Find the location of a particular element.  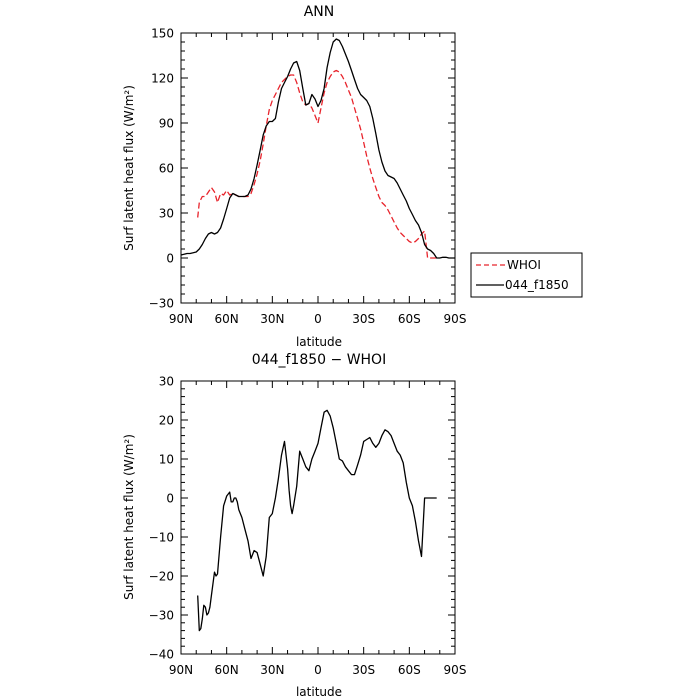

y-tick-label: −20 is located at coordinates (161, 577).